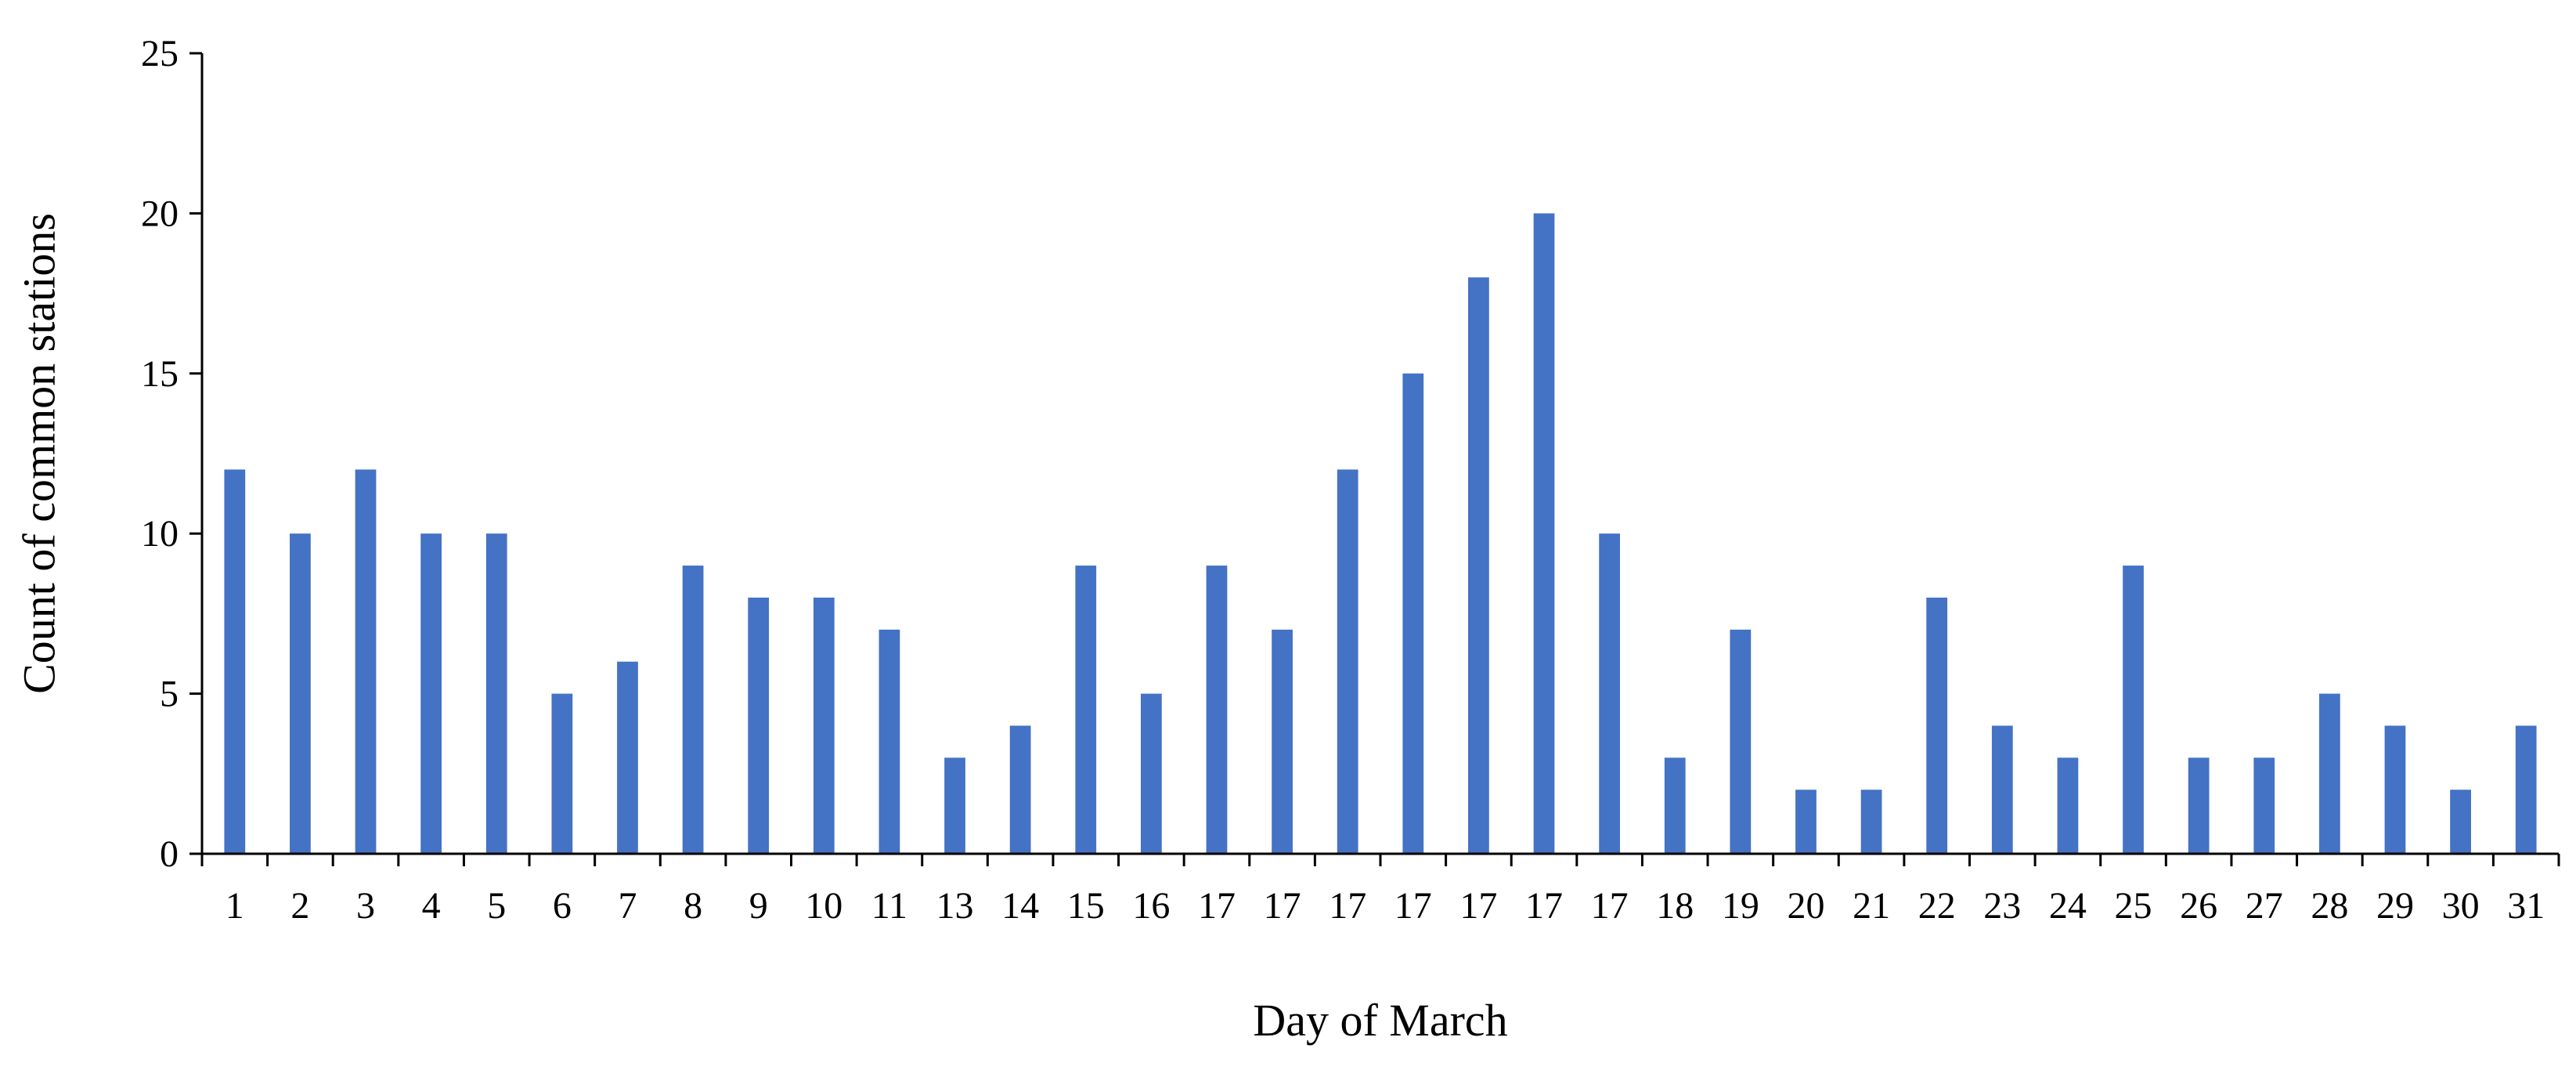 Image resolution: width=2576 pixels, height=1077 pixels. What do you see at coordinates (169, 854) in the screenshot?
I see `y-tick-label: 0` at bounding box center [169, 854].